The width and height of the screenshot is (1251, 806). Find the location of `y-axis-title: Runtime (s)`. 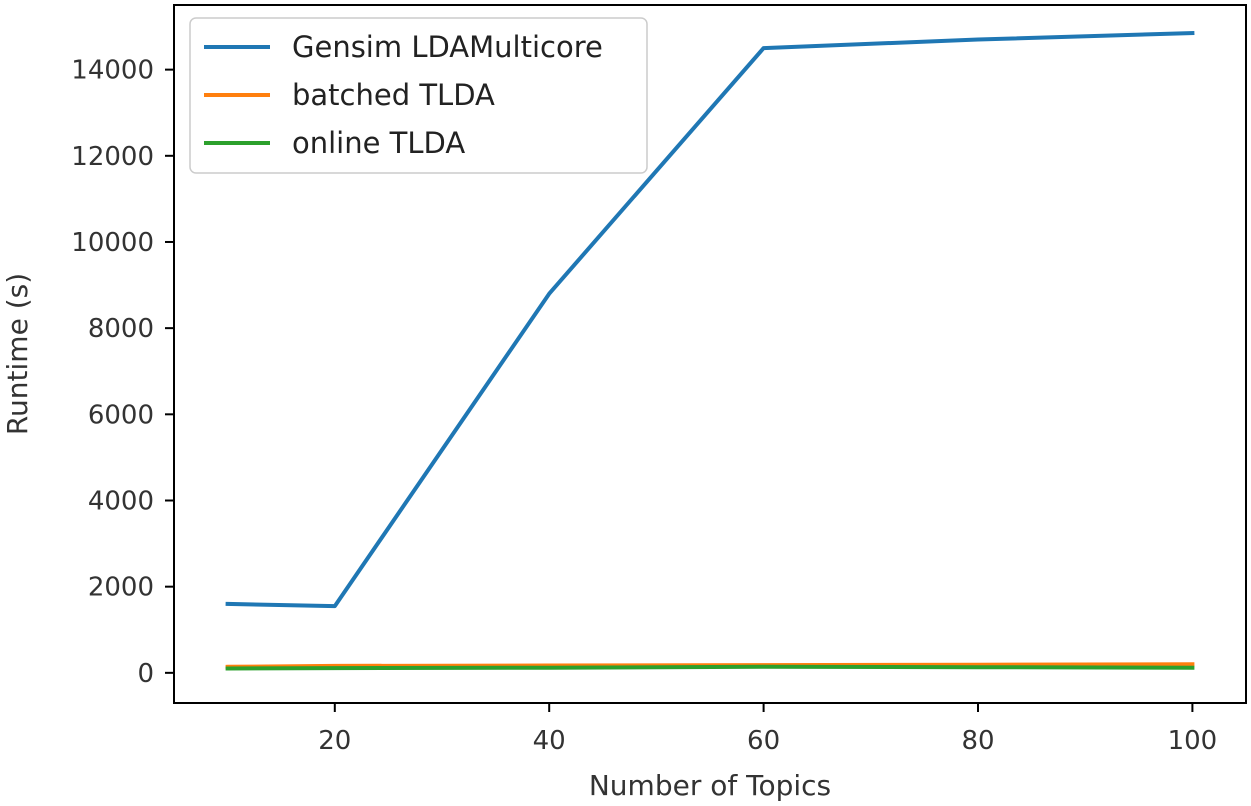

y-axis-title: Runtime (s) is located at coordinates (17, 354).